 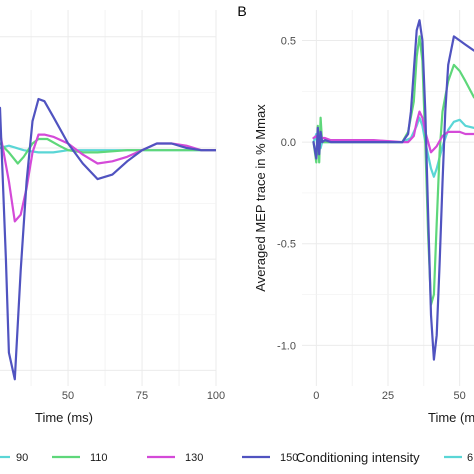 I want to click on panel-label: B, so click(x=241, y=11).